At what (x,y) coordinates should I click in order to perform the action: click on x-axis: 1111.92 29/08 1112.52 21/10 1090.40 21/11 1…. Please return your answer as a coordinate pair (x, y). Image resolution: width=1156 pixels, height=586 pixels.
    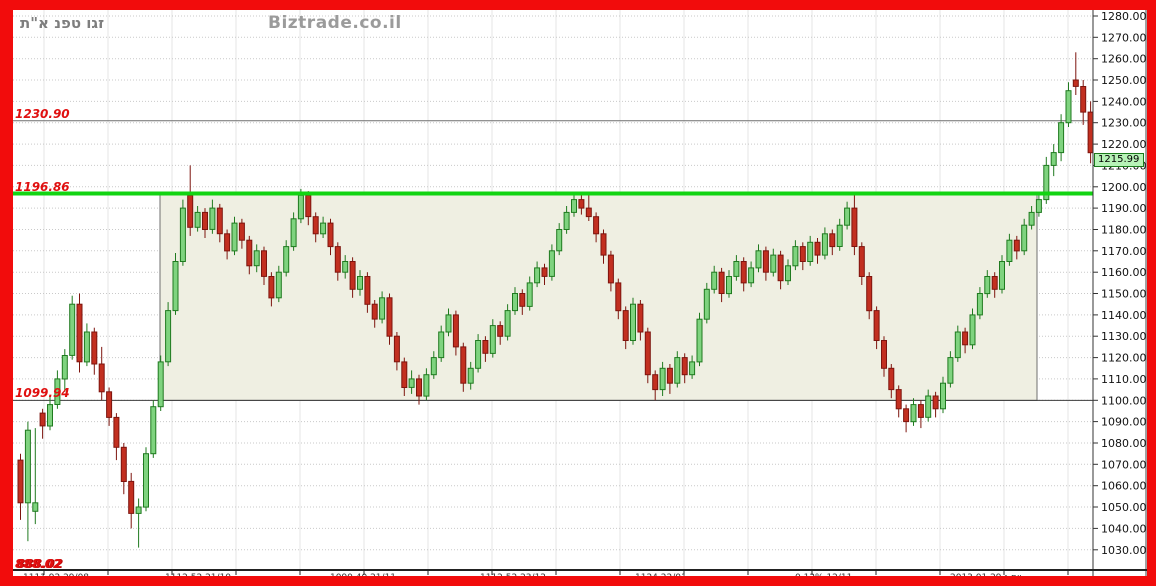
    Looking at the image, I should click on (580, 572).